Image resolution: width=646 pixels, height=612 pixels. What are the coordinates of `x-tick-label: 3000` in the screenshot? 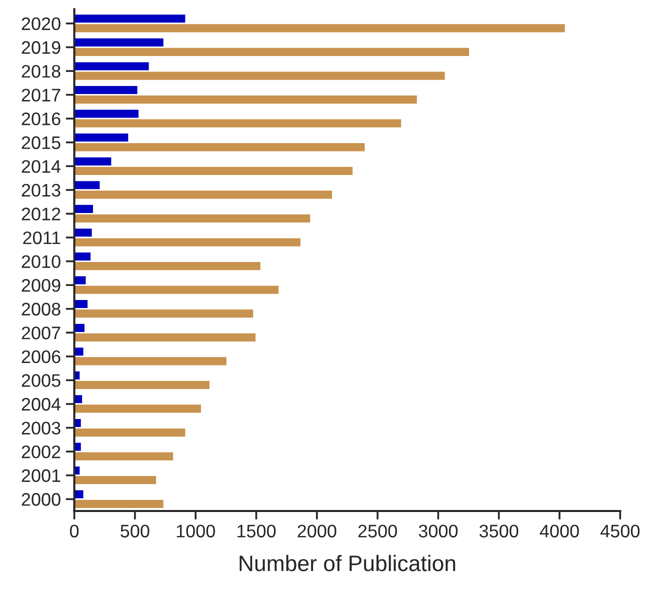 It's located at (438, 531).